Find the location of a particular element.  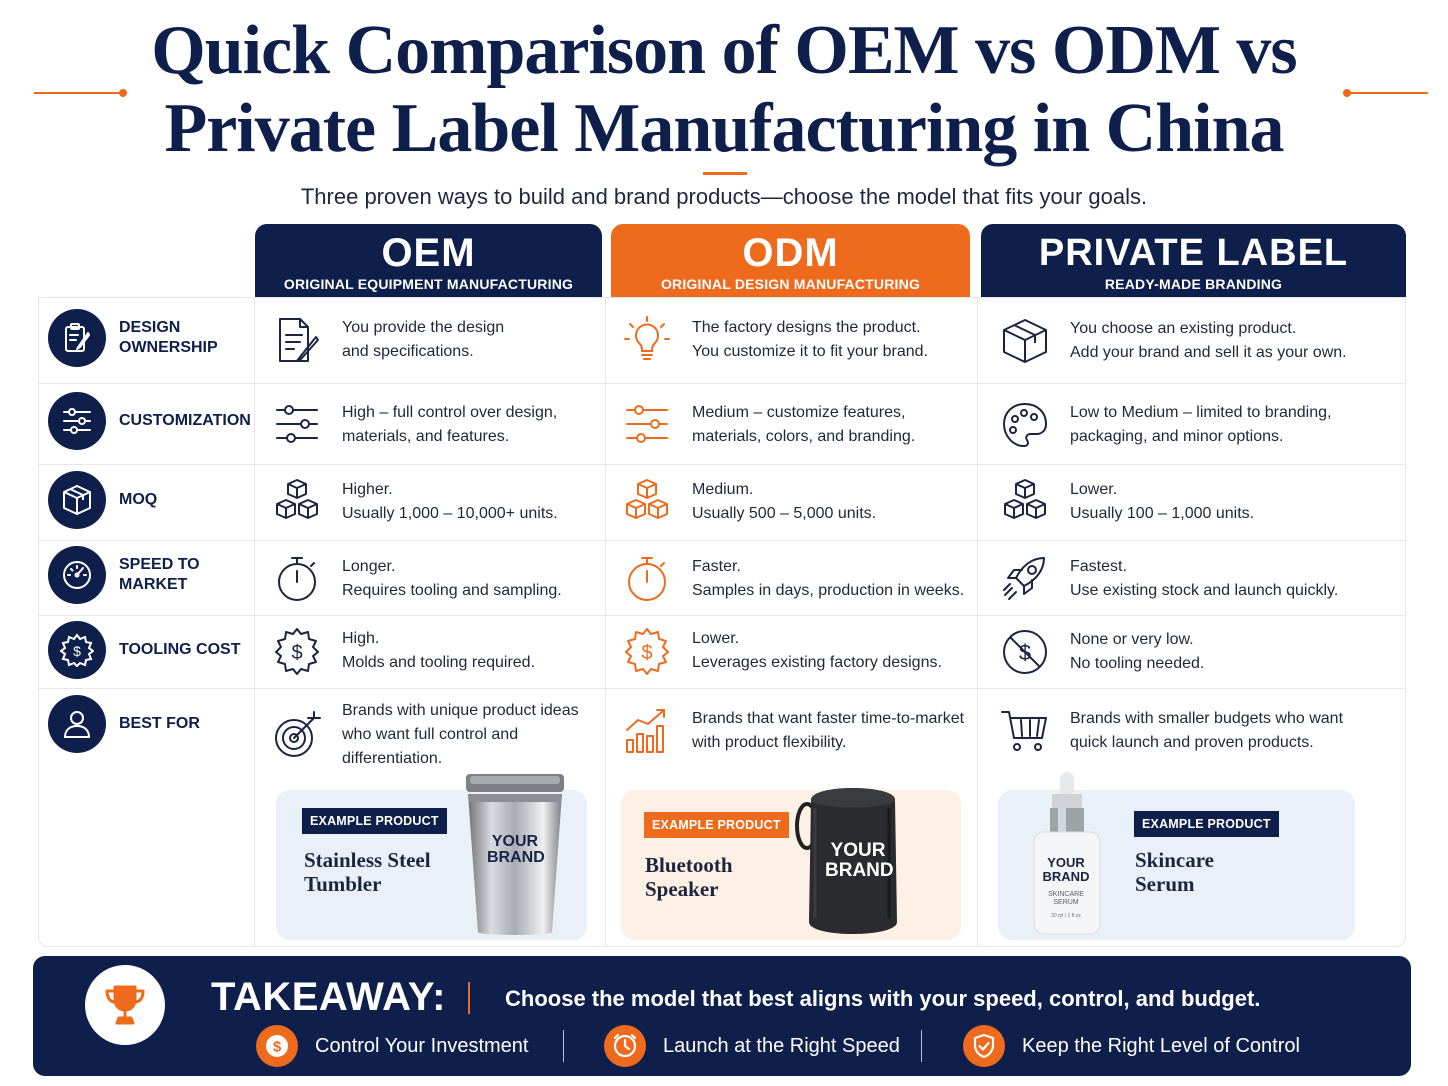

takeaway-label: TAKEAWAY: is located at coordinates (328, 997).